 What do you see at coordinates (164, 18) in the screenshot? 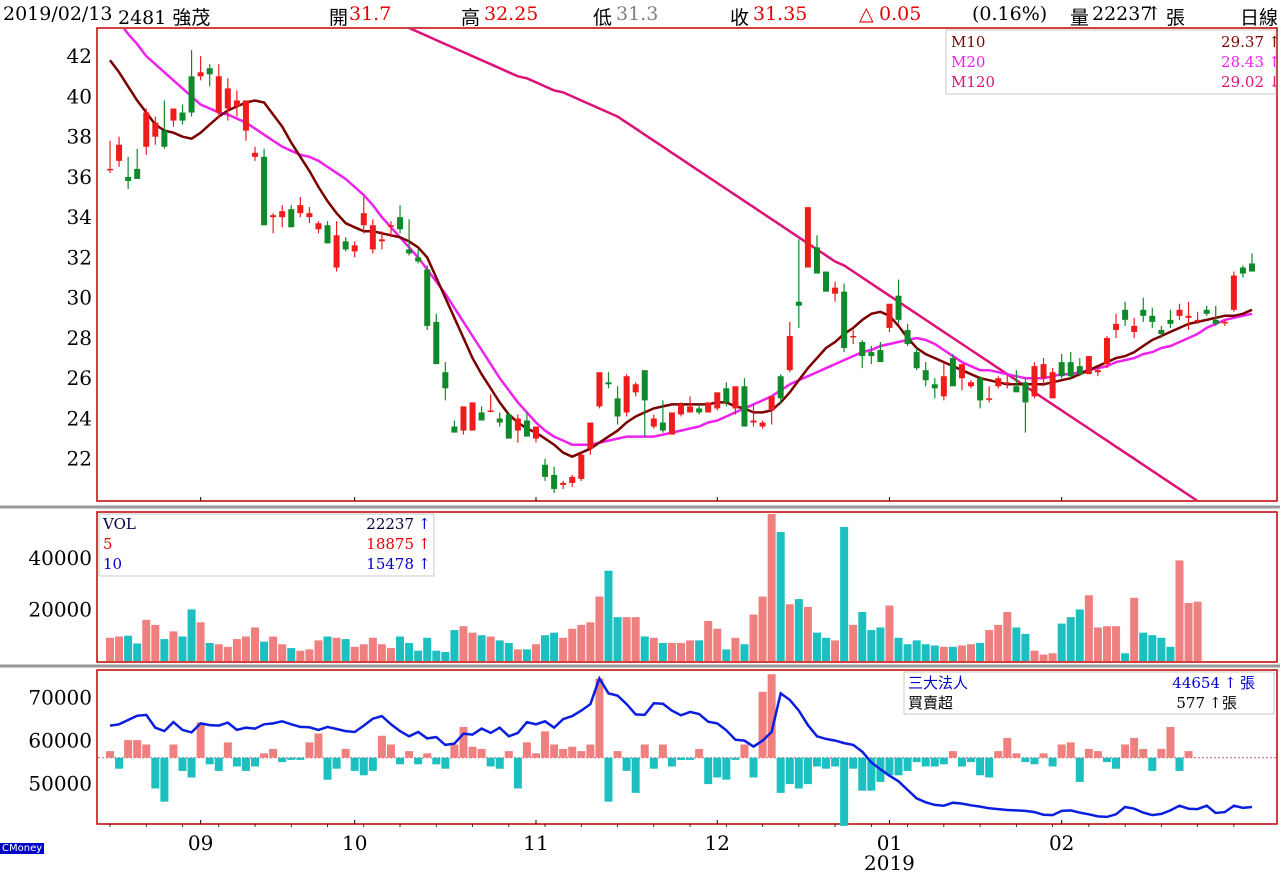
I see `stock-name: 2481 強茂` at bounding box center [164, 18].